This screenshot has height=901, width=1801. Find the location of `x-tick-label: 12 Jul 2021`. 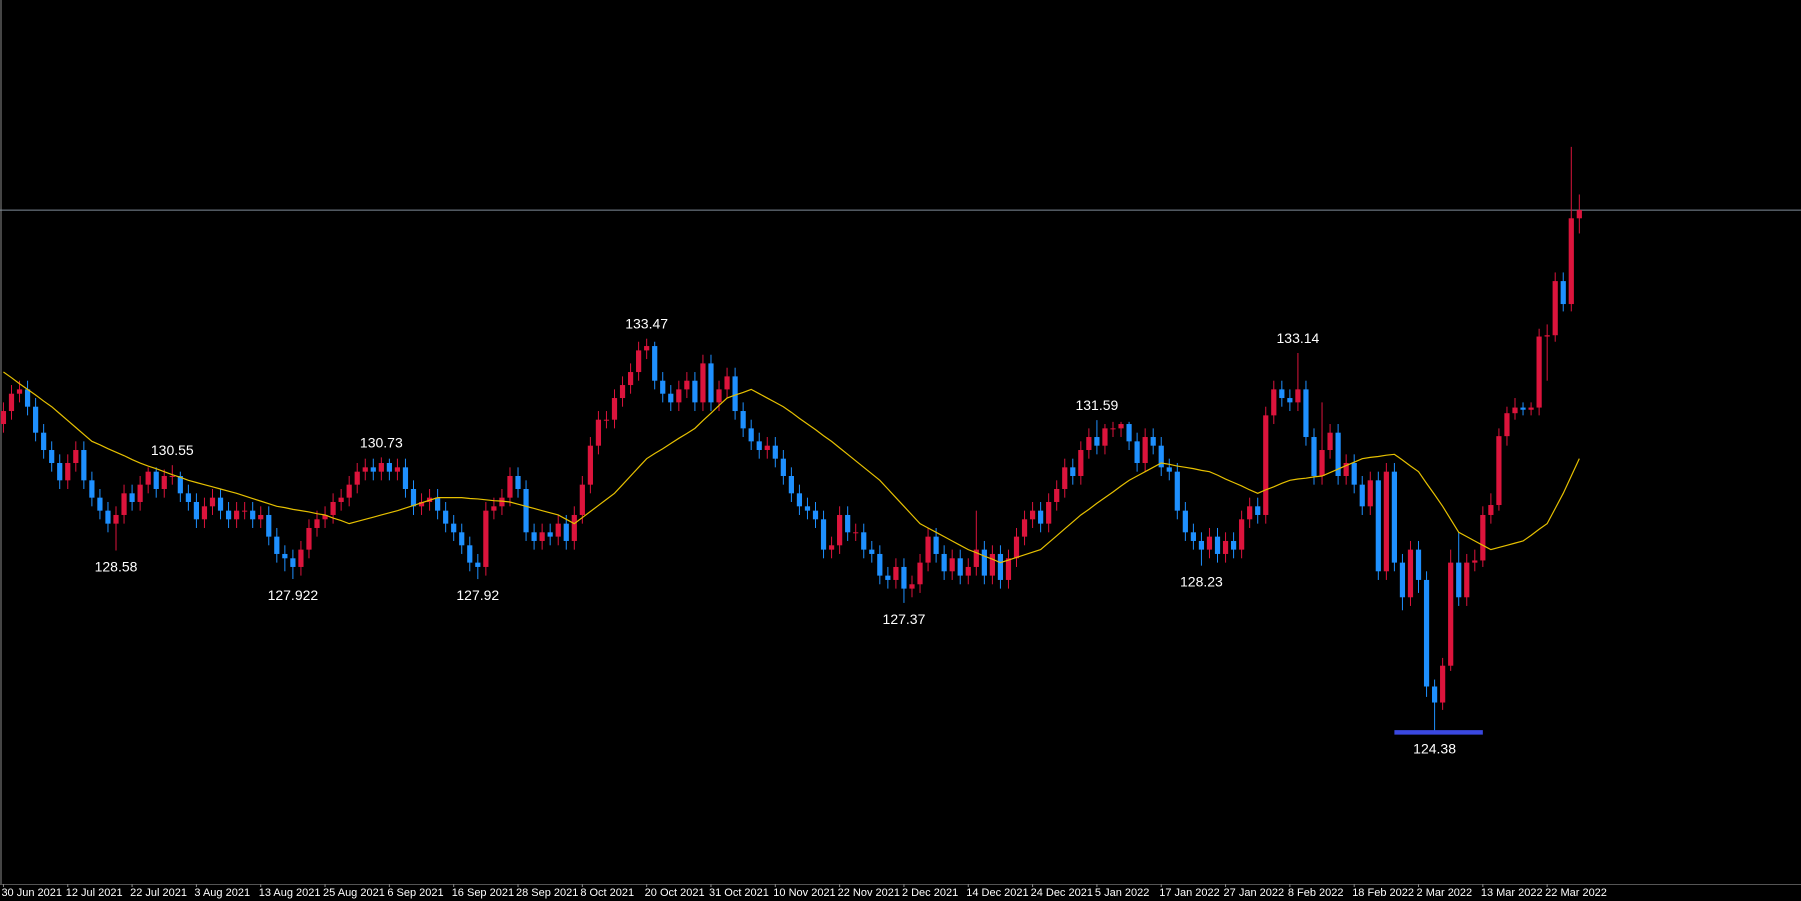

x-tick-label: 12 Jul 2021 is located at coordinates (94, 893).